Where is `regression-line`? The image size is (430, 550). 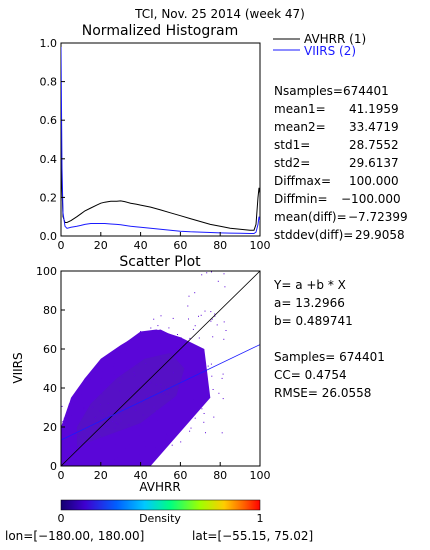
regression-line is located at coordinates (160, 392).